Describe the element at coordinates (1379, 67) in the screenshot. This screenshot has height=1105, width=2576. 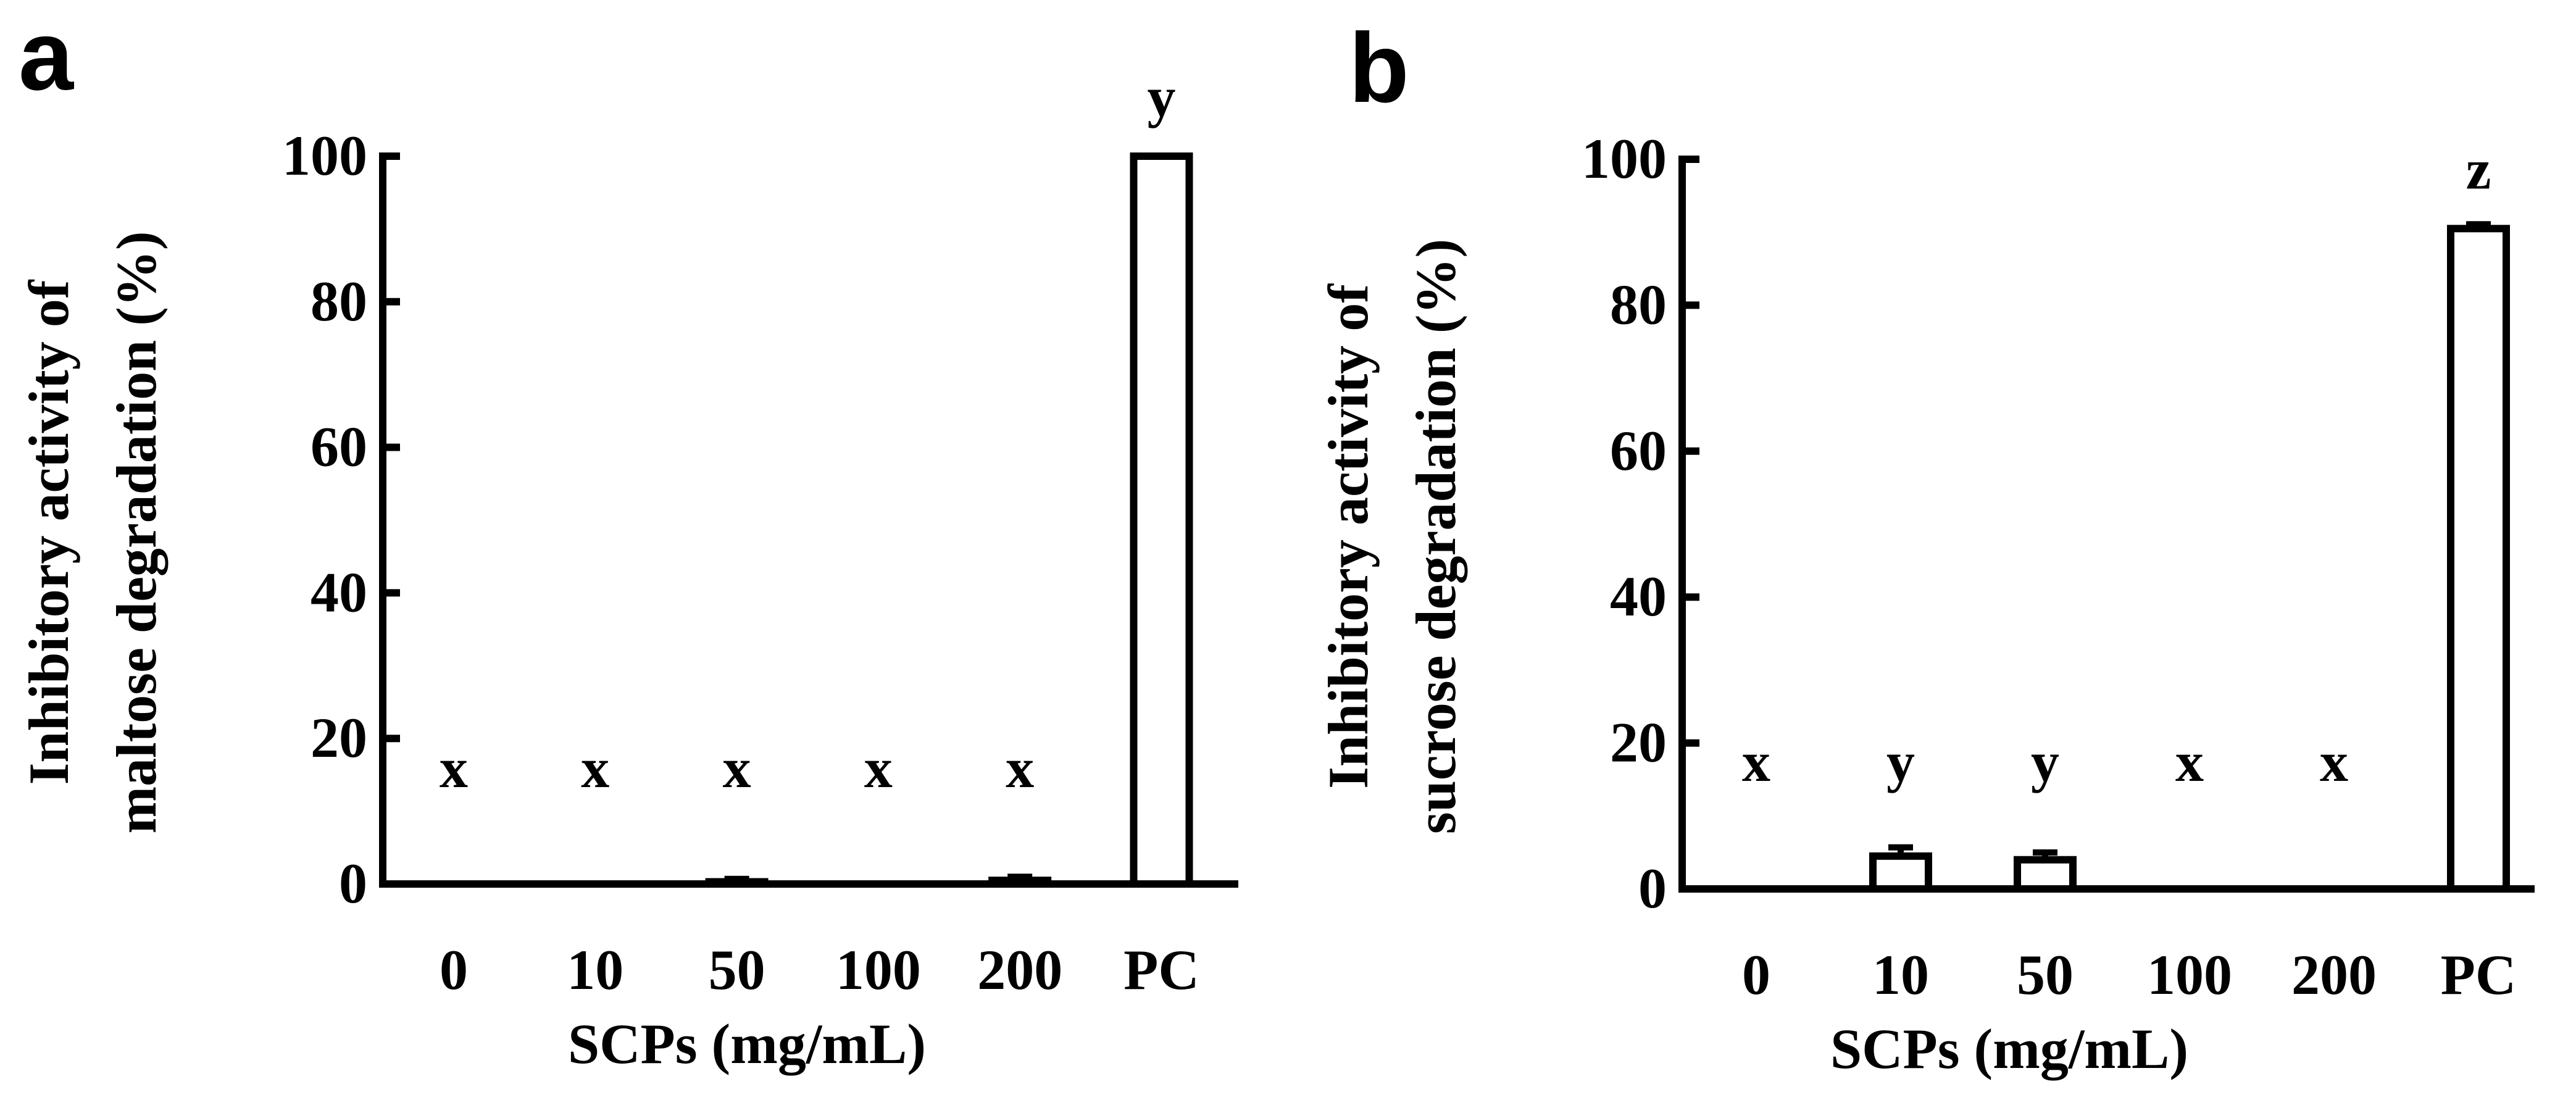
I see `panel-label: b` at that location.